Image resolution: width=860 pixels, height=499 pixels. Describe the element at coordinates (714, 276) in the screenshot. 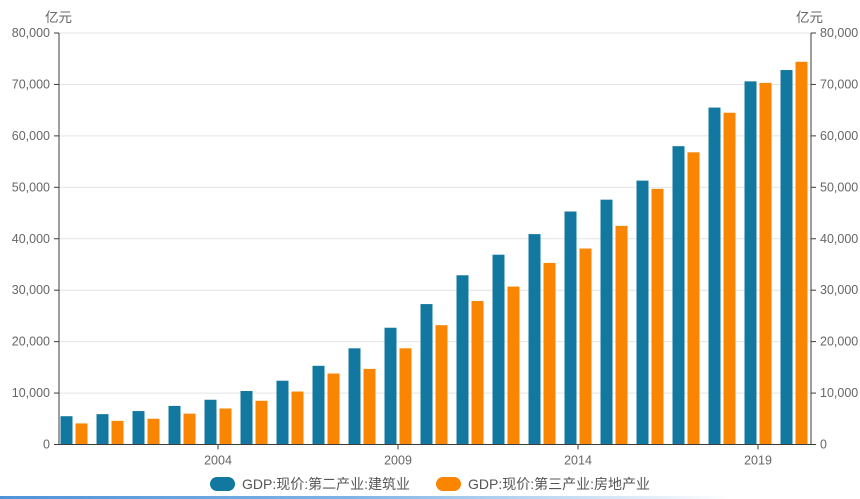

I see `bar-construction-2018` at that location.